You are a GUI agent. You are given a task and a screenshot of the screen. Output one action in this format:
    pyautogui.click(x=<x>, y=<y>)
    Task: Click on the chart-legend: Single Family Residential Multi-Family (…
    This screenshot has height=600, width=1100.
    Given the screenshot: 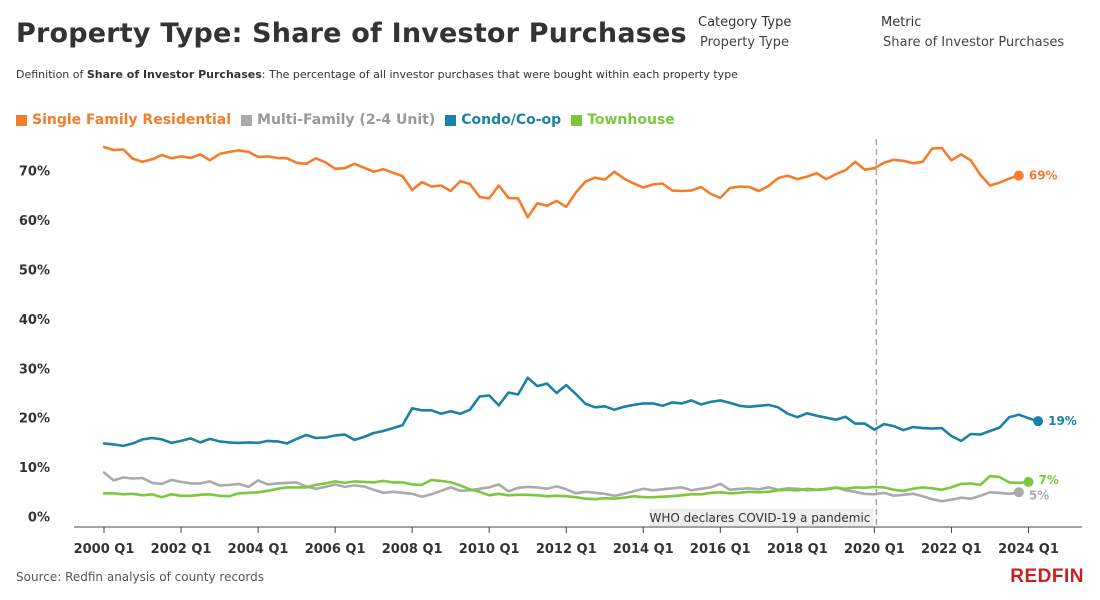 What is the action you would take?
    pyautogui.click(x=345, y=120)
    